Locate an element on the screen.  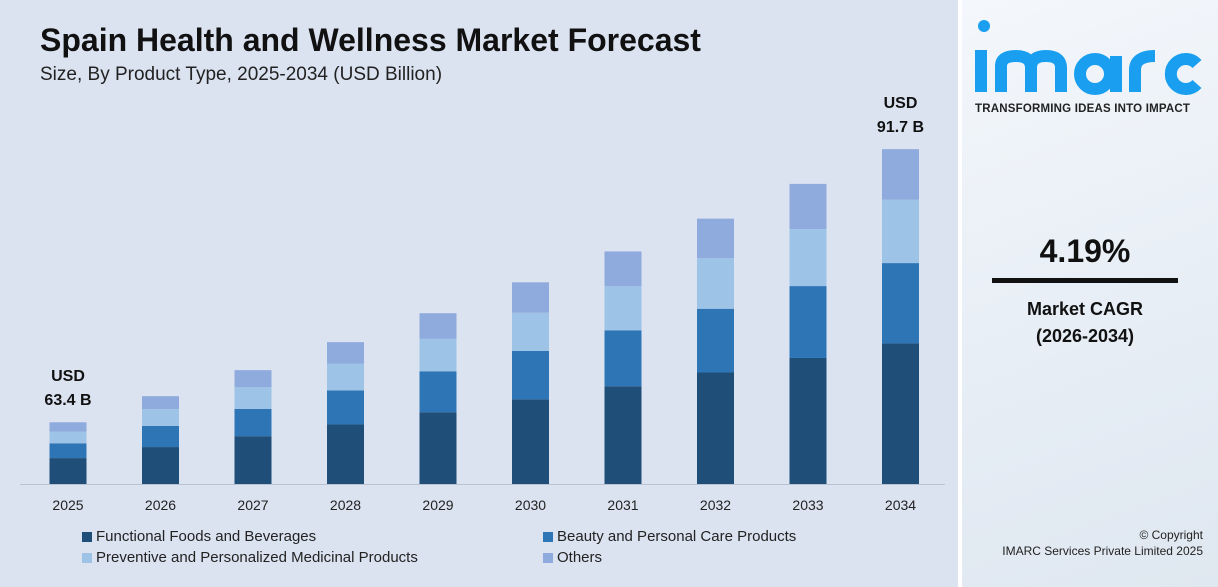
x-tick-label: 2032 is located at coordinates (715, 505).